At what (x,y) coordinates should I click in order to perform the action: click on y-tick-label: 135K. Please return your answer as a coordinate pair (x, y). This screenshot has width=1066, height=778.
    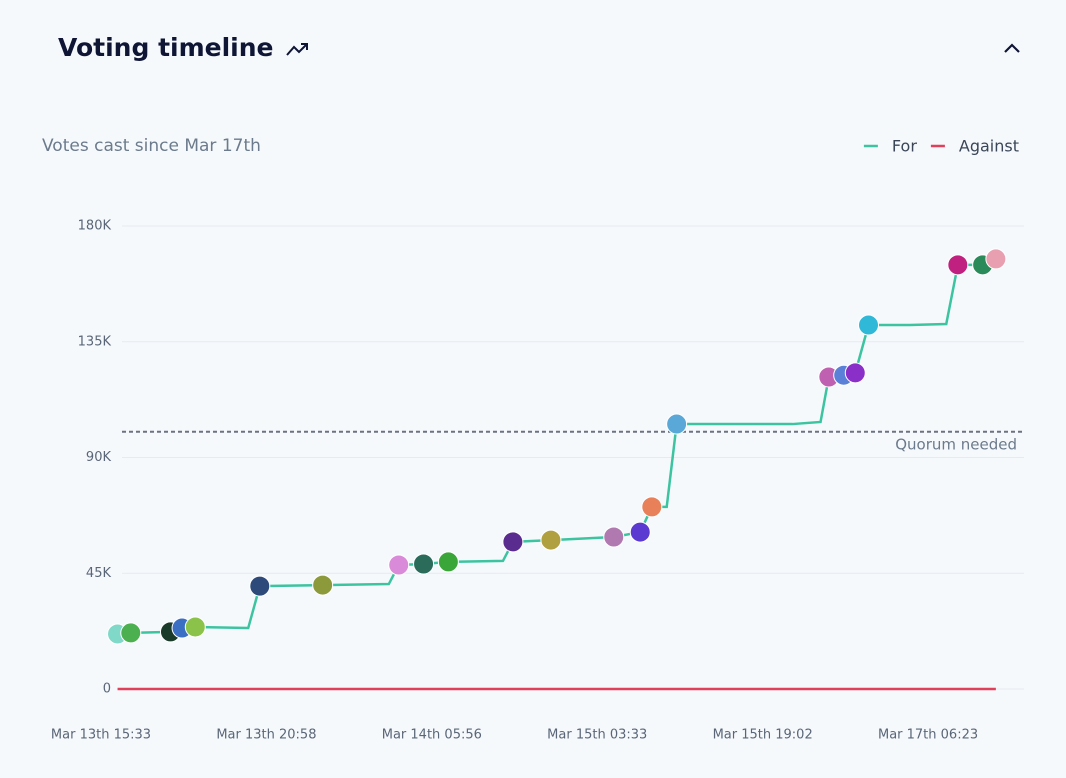
    Looking at the image, I should click on (95, 341).